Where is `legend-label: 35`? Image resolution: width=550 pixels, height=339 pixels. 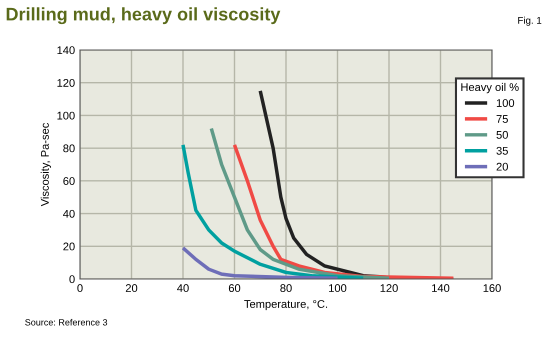
legend-label: 35 is located at coordinates (502, 150).